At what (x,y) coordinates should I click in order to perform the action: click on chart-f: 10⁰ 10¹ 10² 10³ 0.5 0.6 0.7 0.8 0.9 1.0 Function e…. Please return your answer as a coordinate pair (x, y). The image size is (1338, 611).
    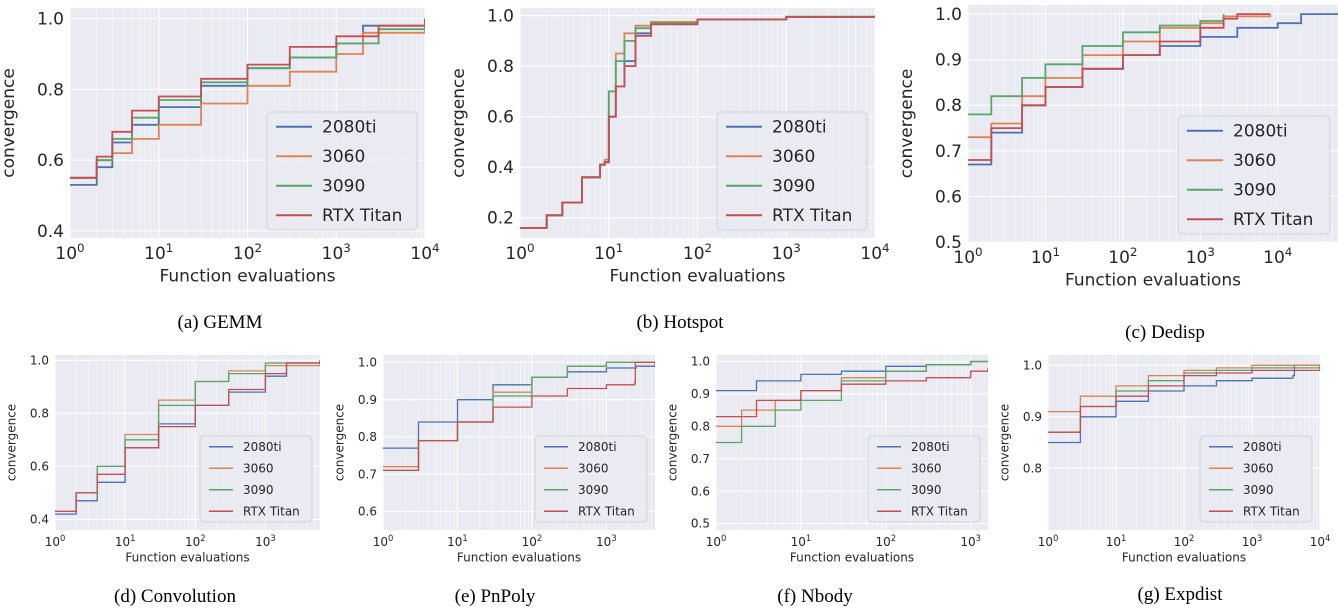
    Looking at the image, I should click on (826, 459).